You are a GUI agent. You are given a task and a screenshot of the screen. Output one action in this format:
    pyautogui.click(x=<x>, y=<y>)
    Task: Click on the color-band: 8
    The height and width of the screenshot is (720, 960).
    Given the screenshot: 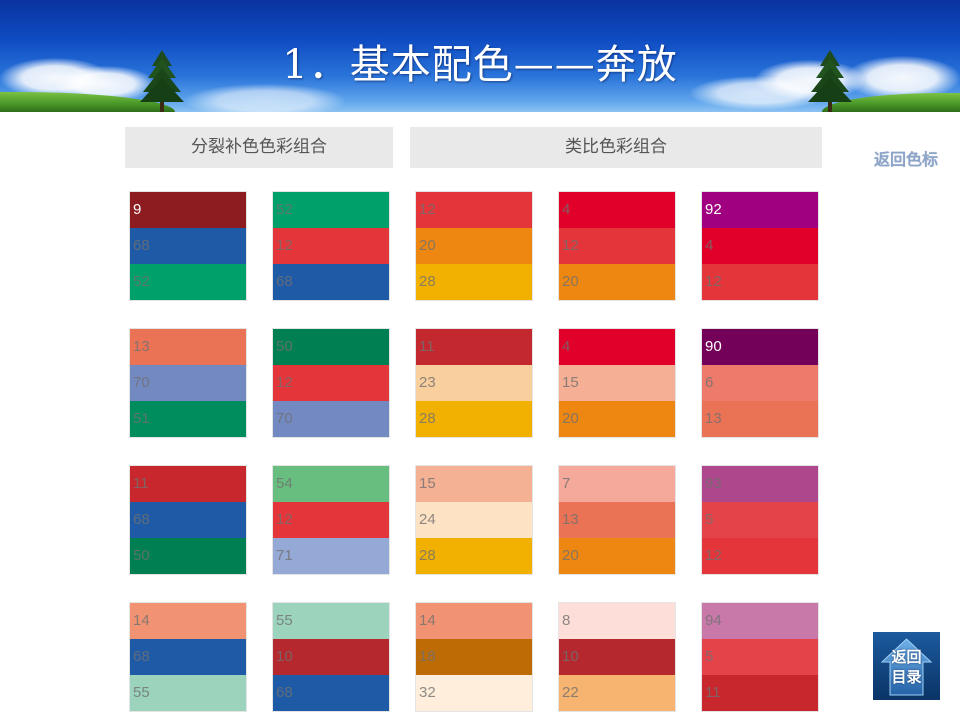 What is the action you would take?
    pyautogui.click(x=617, y=621)
    